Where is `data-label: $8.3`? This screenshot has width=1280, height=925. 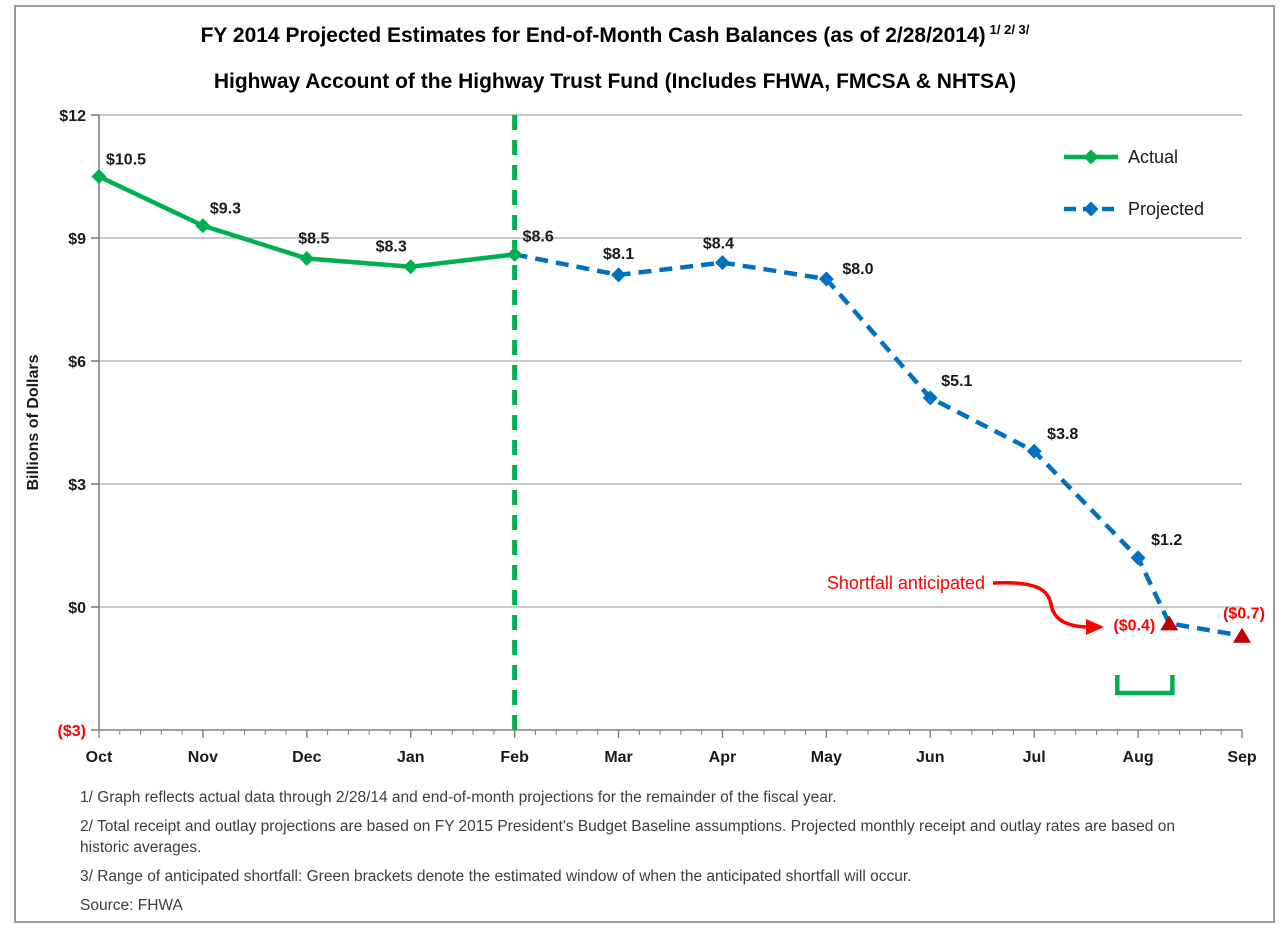 data-label: $8.3 is located at coordinates (391, 247).